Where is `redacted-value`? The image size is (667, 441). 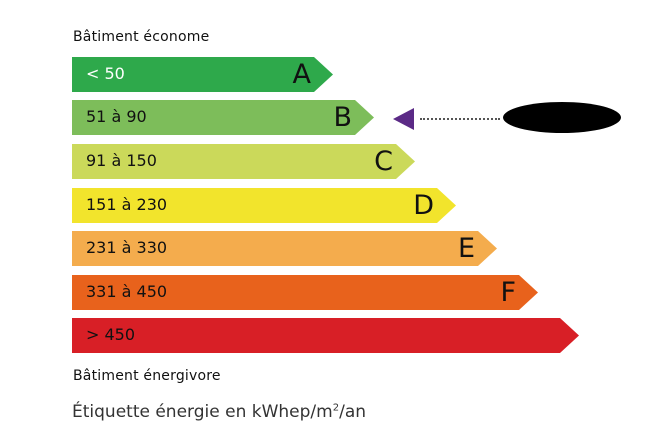
redacted-value is located at coordinates (562, 117).